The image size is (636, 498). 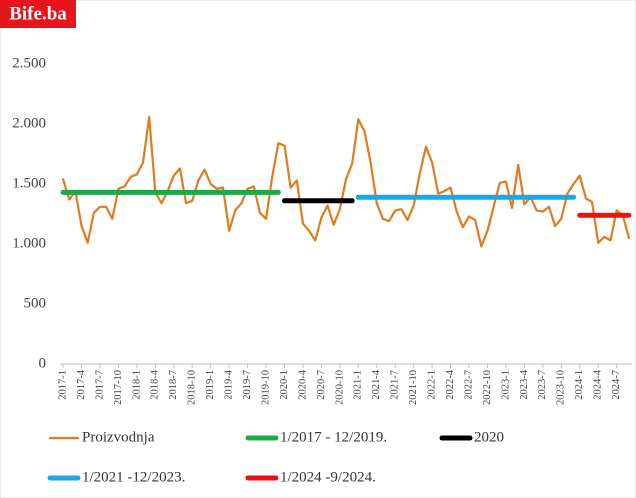 I want to click on x-tick-label: 2018-4, so click(x=155, y=384).